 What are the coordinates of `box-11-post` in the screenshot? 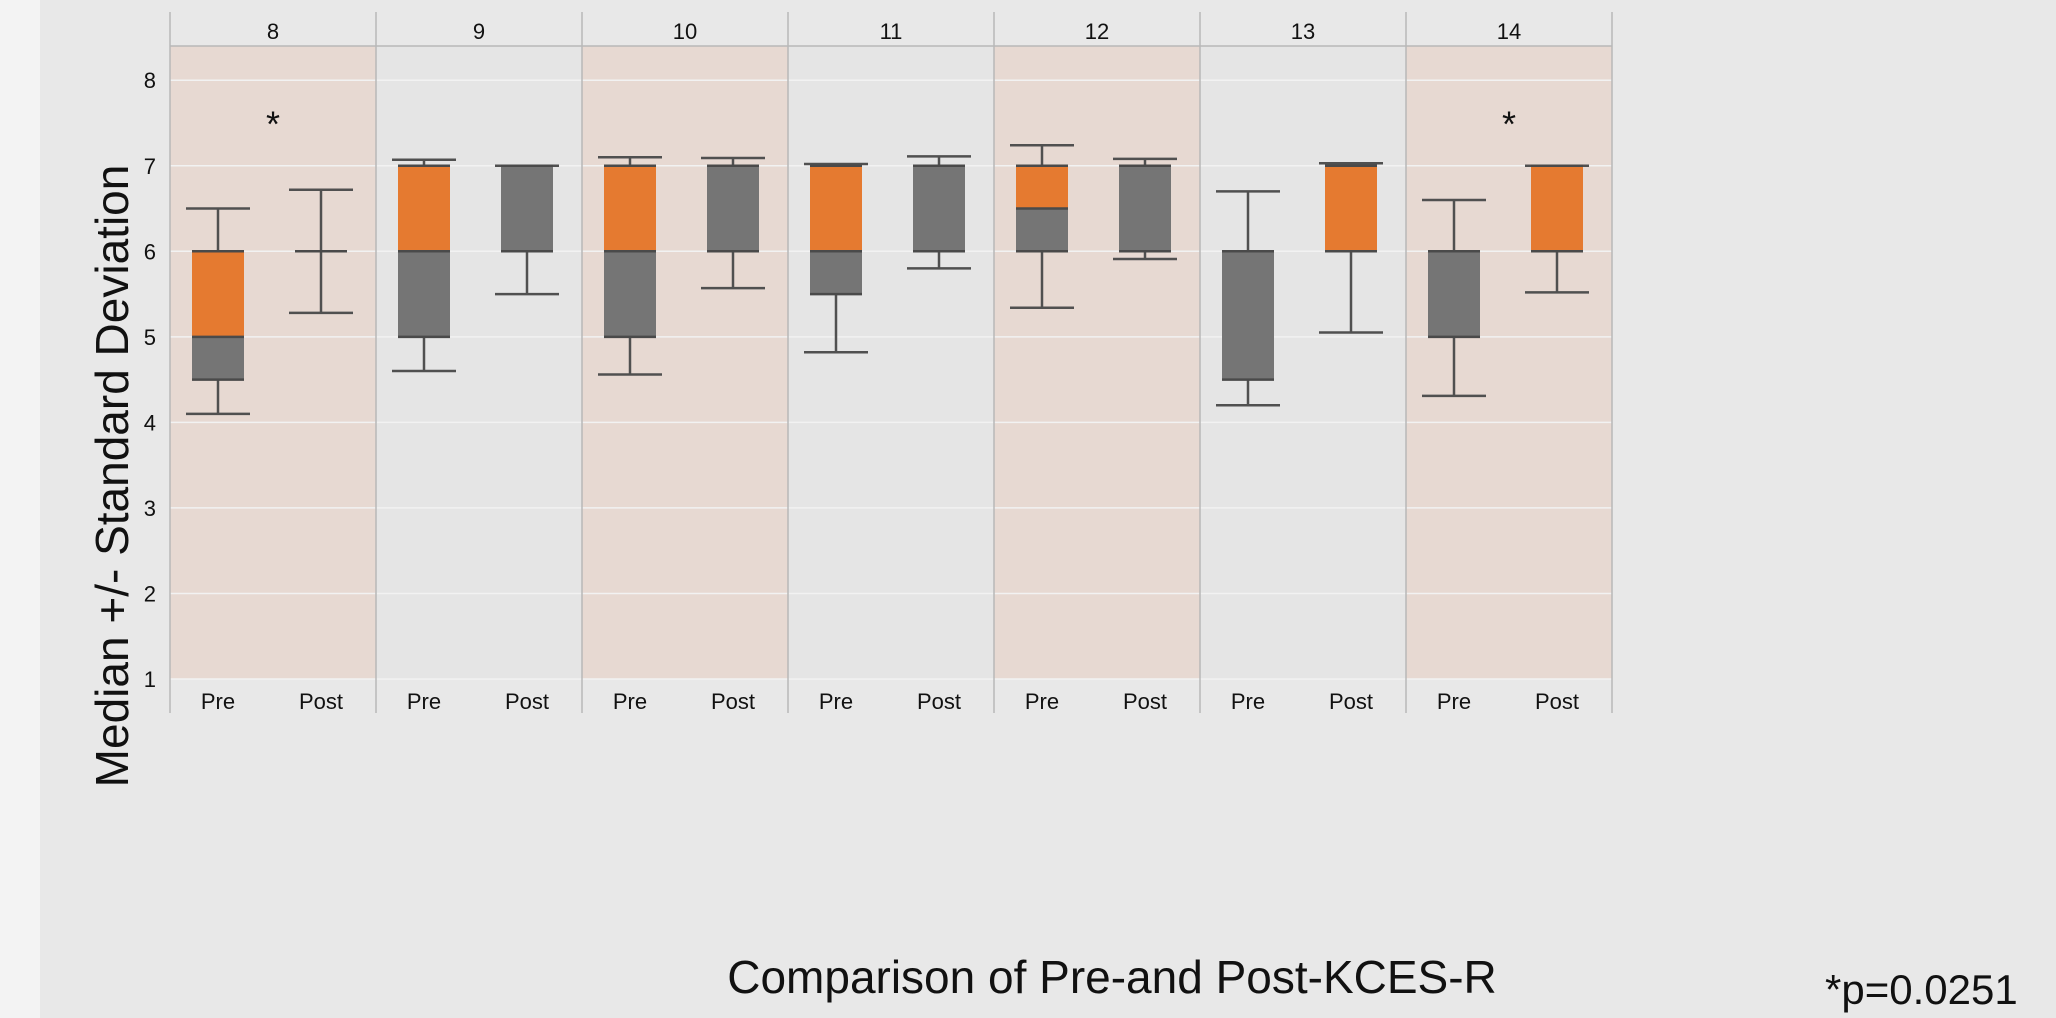 It's located at (939, 212).